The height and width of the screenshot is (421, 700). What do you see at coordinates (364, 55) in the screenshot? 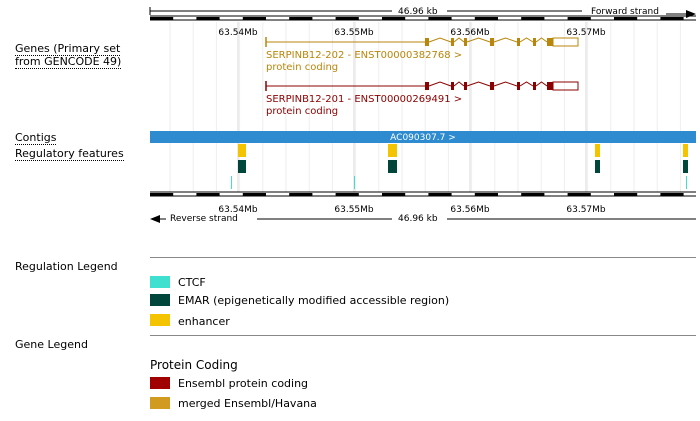
I see `transcript-202-name: SERPINB12-202 - ENST00000382768 >` at bounding box center [364, 55].